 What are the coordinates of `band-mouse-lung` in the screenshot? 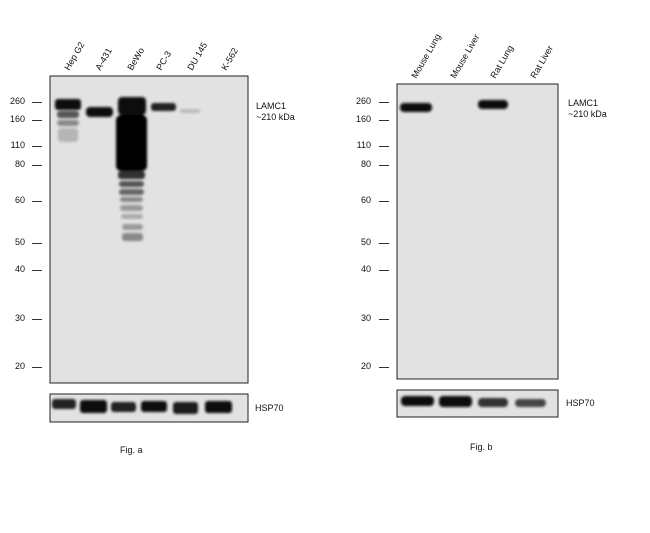 It's located at (416, 107).